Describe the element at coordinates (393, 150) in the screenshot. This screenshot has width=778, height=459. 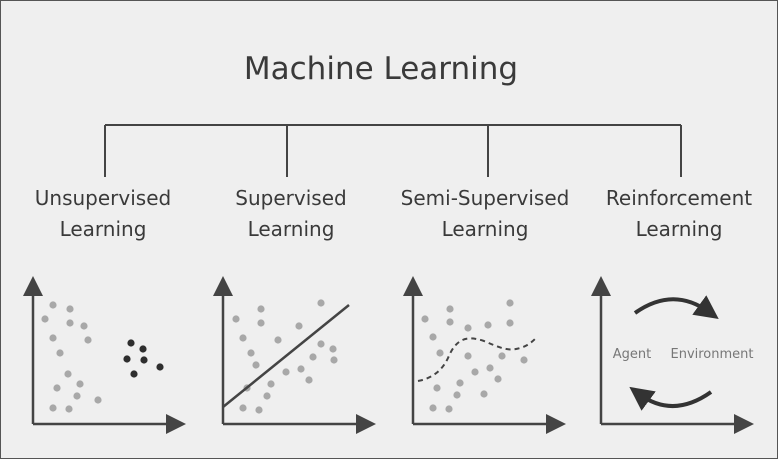
I see `tree-connector` at that location.